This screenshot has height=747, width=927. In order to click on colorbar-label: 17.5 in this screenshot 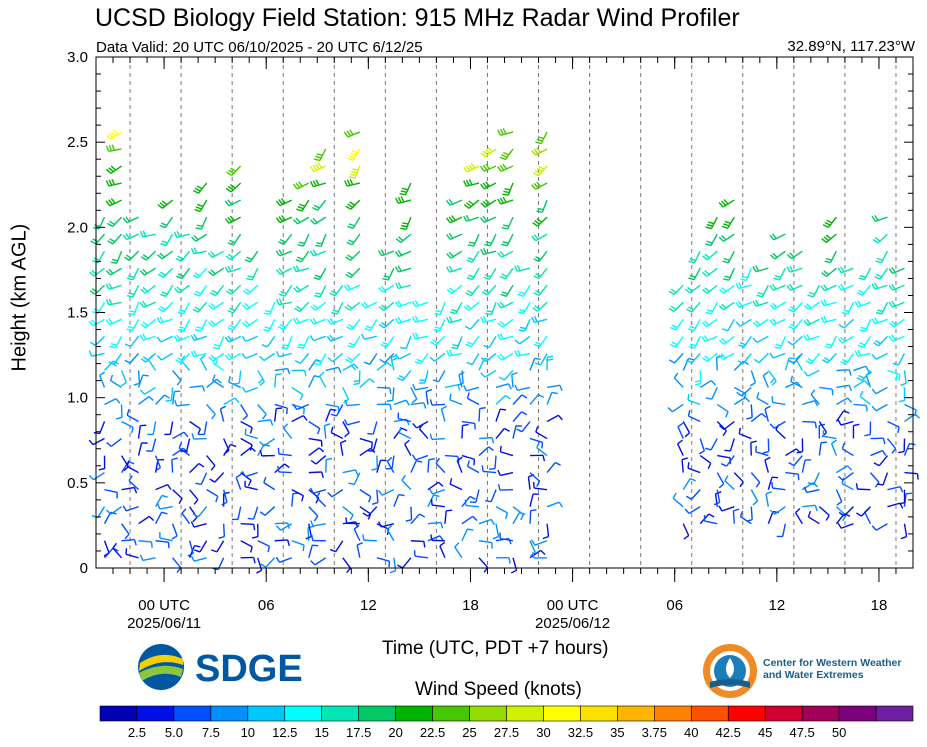, I will do `click(358, 732)`.